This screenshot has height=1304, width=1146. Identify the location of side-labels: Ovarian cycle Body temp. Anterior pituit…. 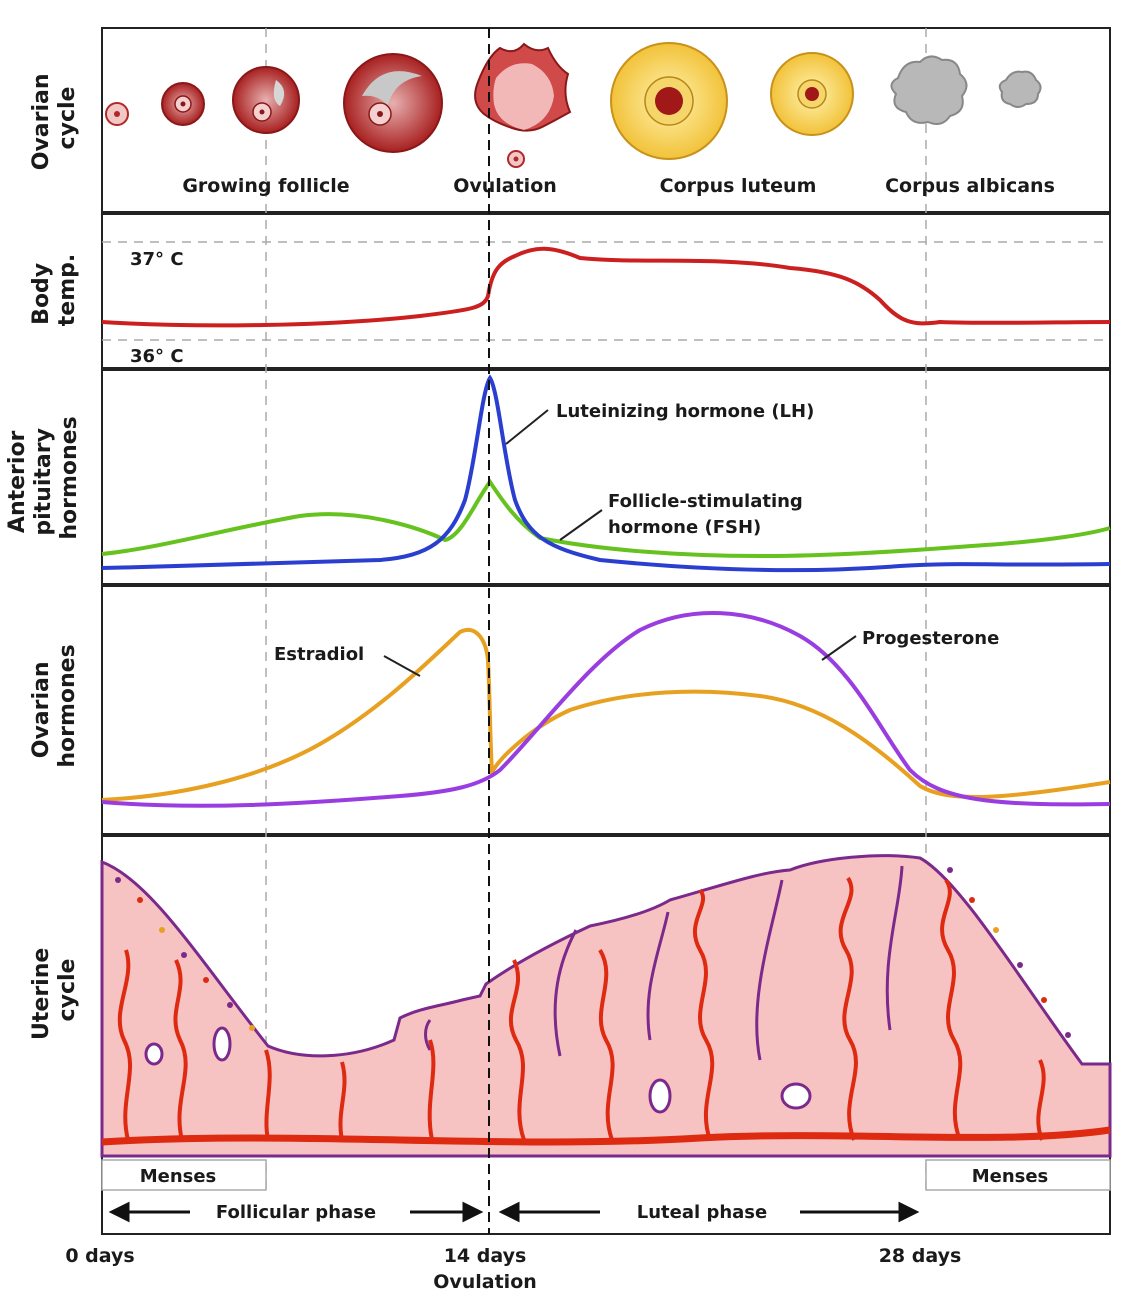
(43, 553).